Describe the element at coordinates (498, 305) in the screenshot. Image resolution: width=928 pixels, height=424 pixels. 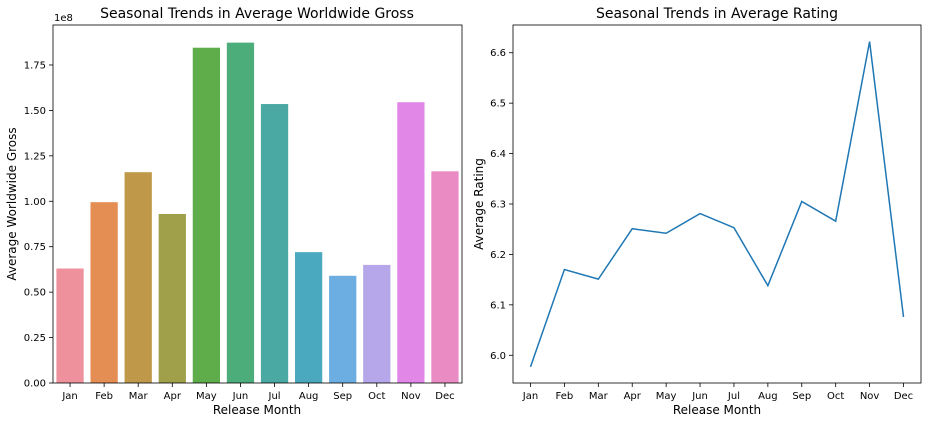
I see `rating-y-tick-label: 6.1` at that location.